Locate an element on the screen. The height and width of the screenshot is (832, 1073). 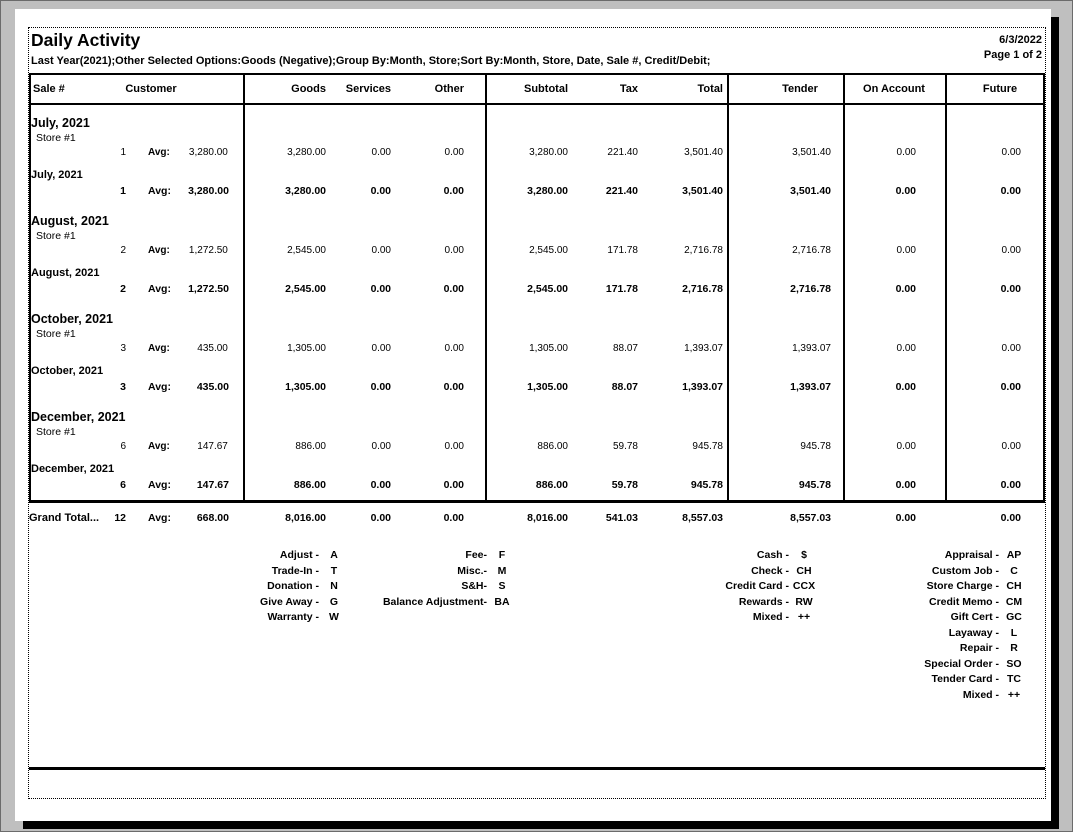
legend-label: Appraisal - is located at coordinates (971, 555).